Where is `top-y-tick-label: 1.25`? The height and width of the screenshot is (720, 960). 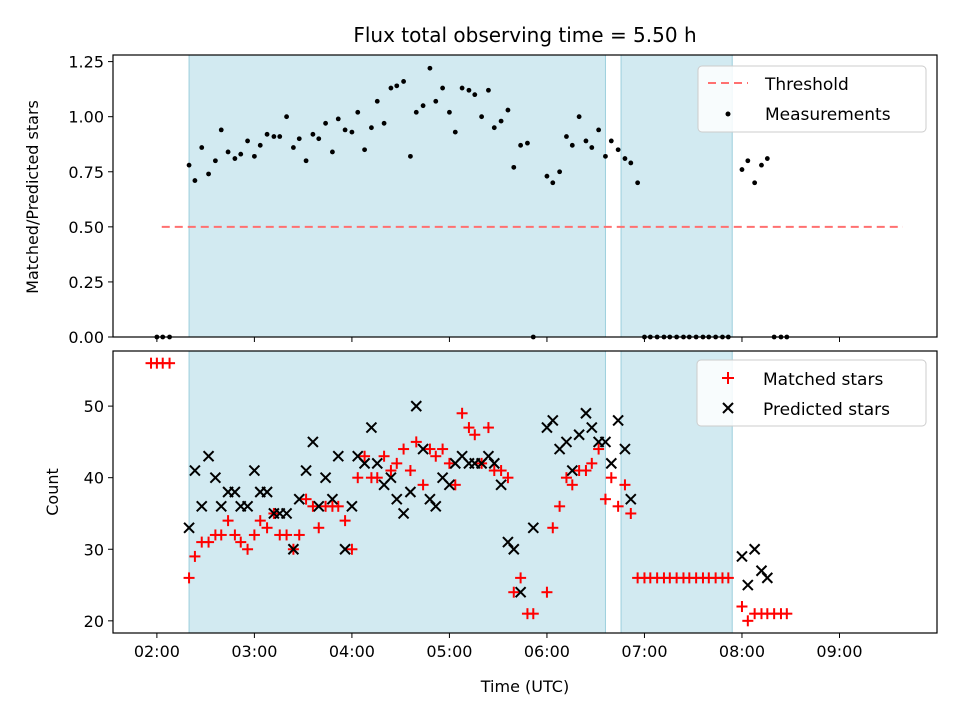 top-y-tick-label: 1.25 is located at coordinates (86, 62).